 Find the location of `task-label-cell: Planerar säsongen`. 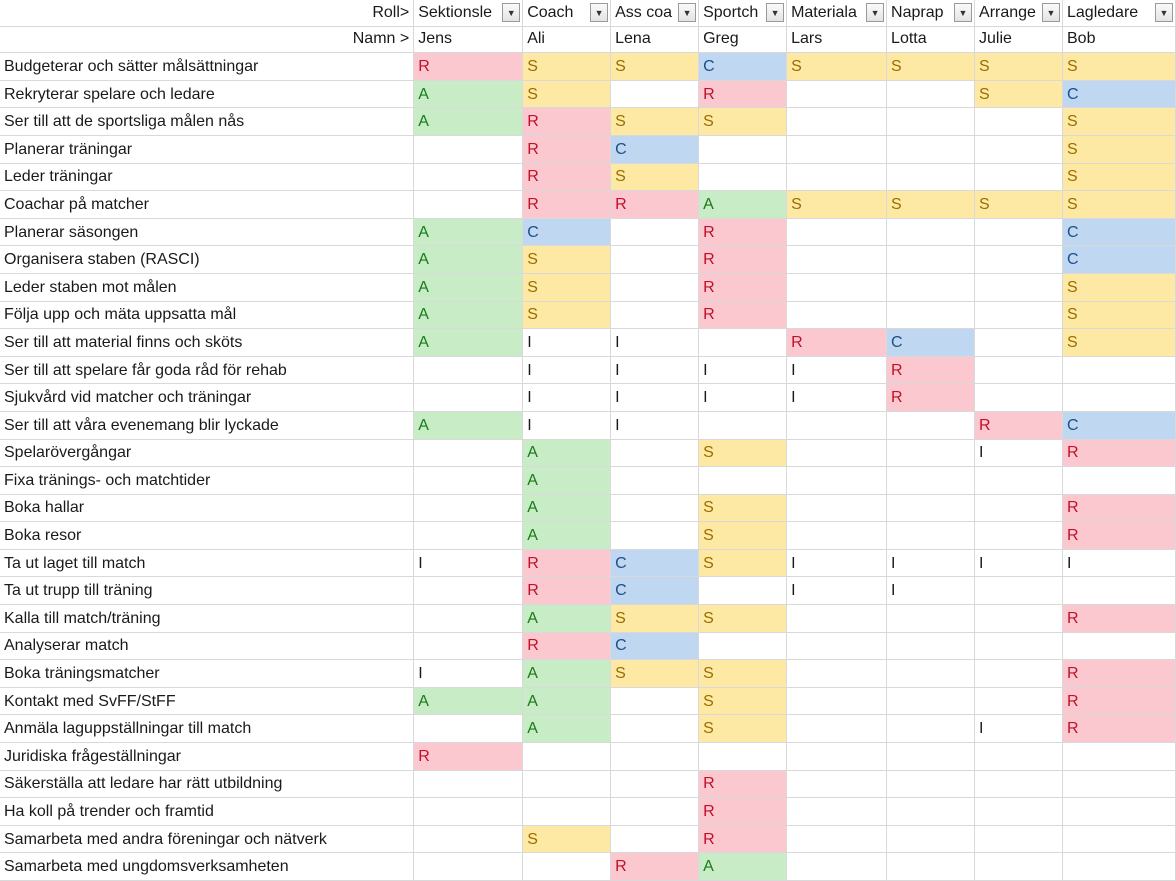

task-label-cell: Planerar säsongen is located at coordinates (207, 232).